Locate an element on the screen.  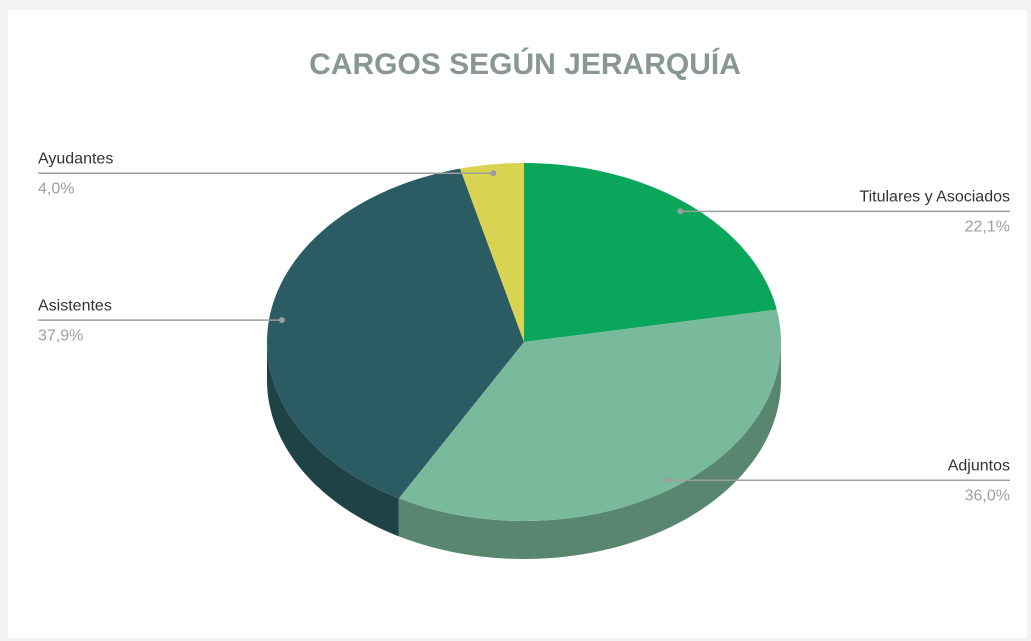
category-label: Asistentes is located at coordinates (75, 305).